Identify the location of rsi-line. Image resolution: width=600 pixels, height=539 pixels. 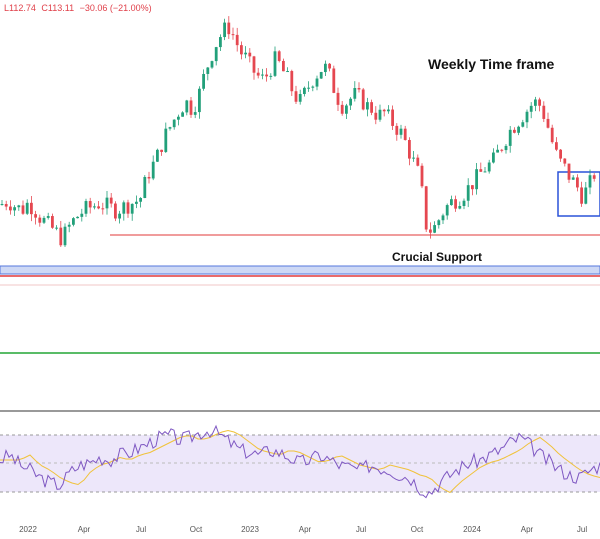
(300, 461).